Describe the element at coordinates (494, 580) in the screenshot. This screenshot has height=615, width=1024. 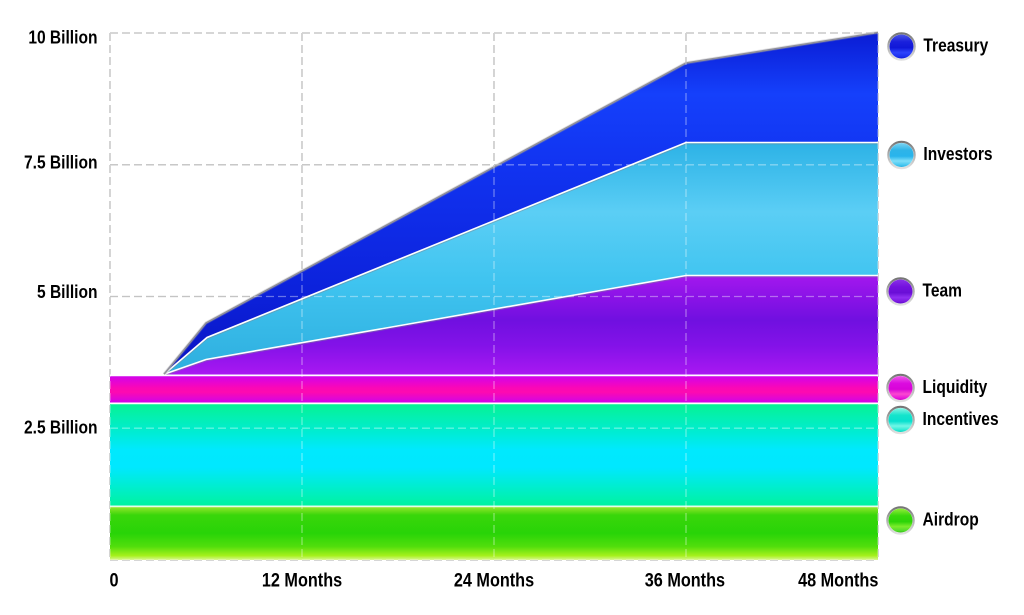
I see `svg-text: 24 Months` at that location.